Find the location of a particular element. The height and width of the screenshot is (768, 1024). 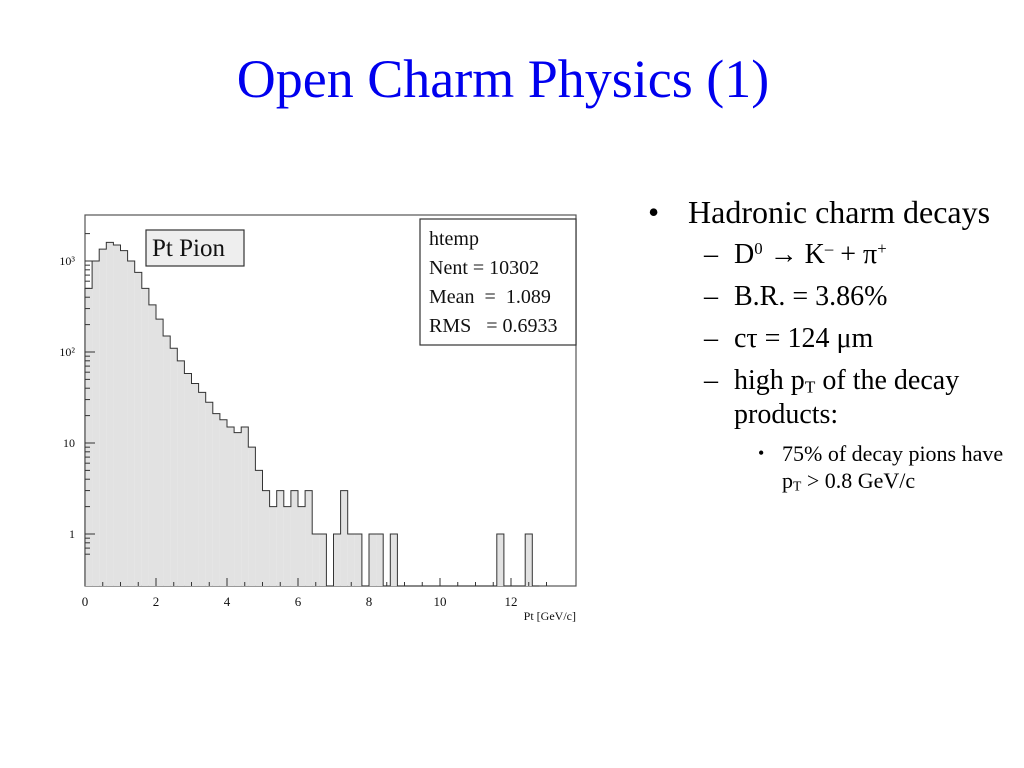

x-tick-label: 2 is located at coordinates (156, 601).